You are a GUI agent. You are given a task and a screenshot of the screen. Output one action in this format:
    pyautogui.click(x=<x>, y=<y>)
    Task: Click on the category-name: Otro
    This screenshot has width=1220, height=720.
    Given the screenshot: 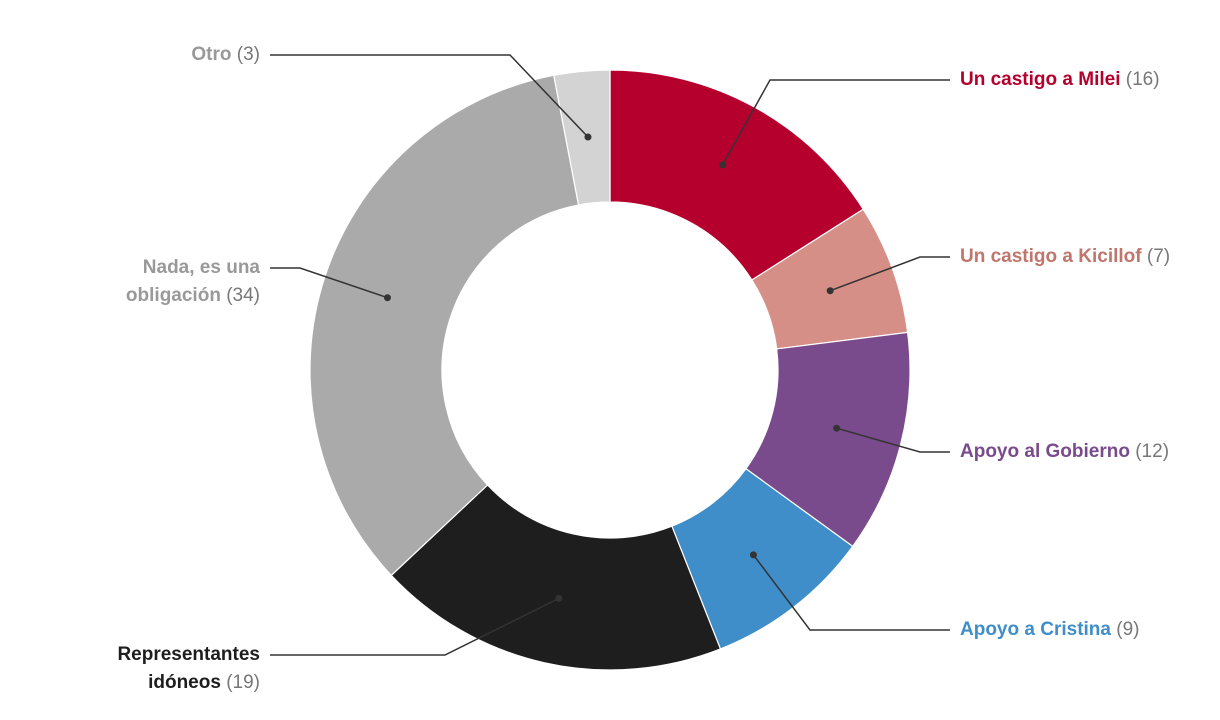 What is the action you would take?
    pyautogui.click(x=211, y=54)
    